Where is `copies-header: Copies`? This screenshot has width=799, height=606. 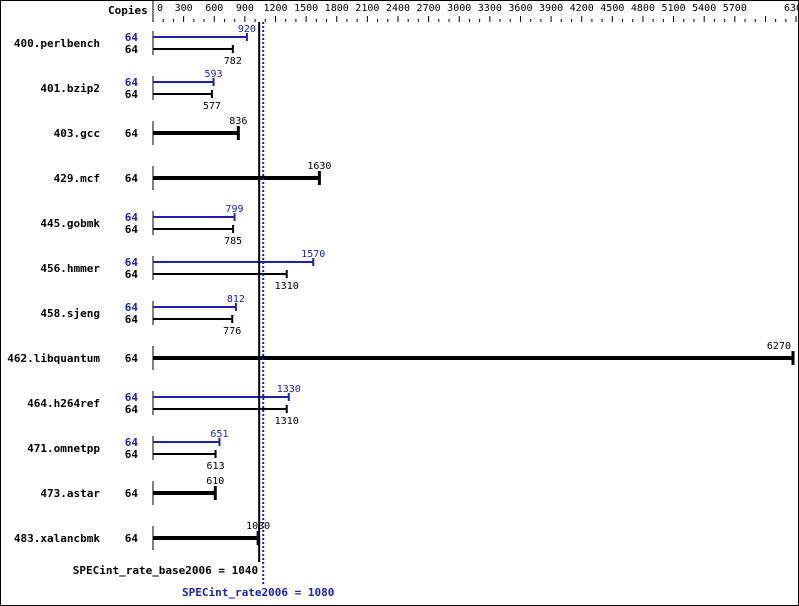
copies-header: Copies is located at coordinates (128, 10).